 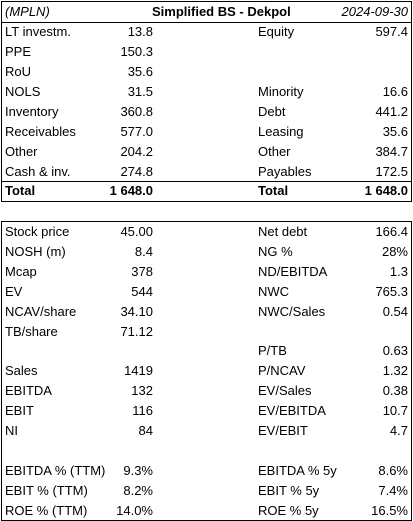 I want to click on value: 1419, so click(x=138, y=371).